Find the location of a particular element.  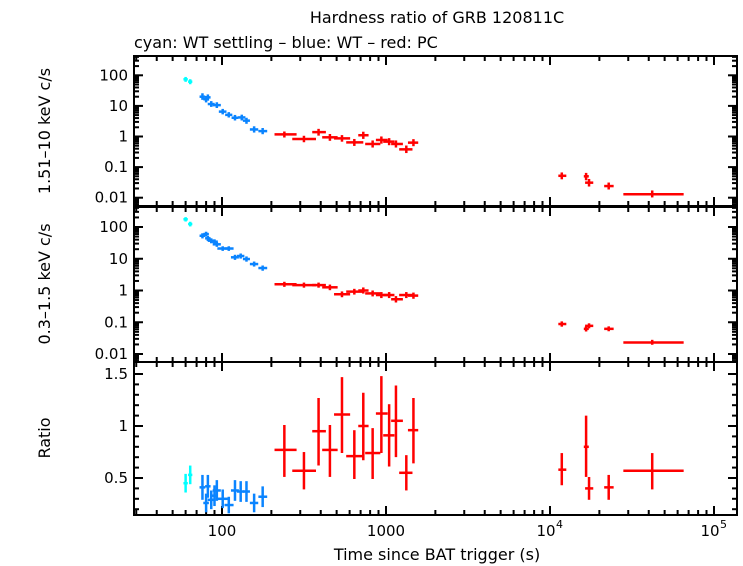

x-tick-label-exponent: 4 is located at coordinates (559, 524).